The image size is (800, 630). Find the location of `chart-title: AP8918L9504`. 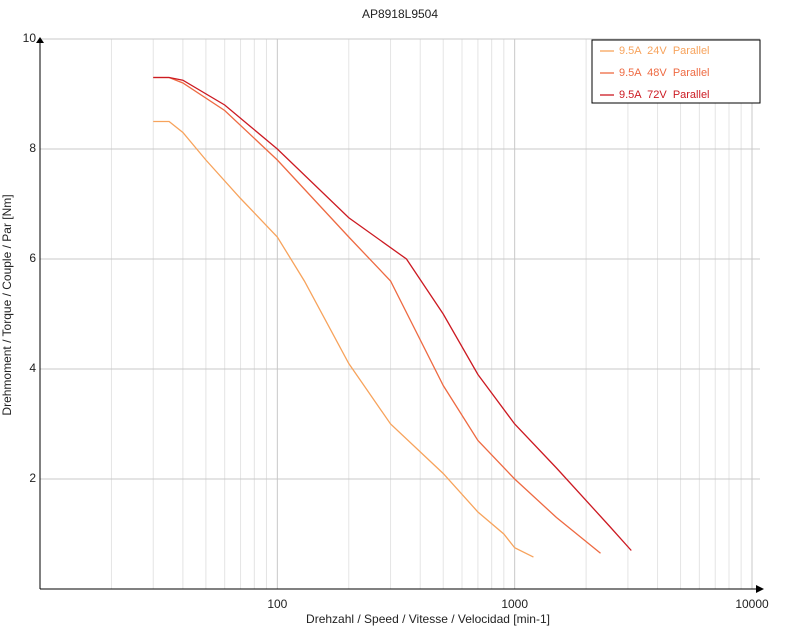

chart-title: AP8918L9504 is located at coordinates (400, 14).